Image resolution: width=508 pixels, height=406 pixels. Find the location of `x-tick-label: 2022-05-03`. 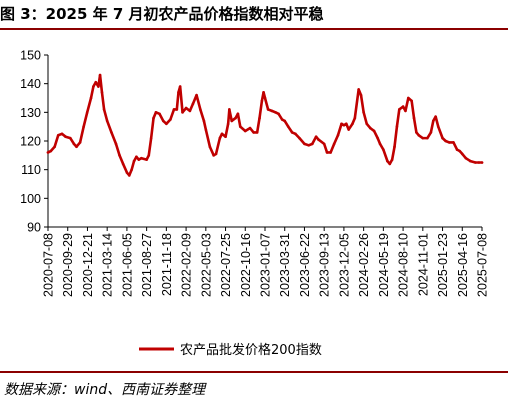

x-tick-label: 2022-05-03 is located at coordinates (206, 265).